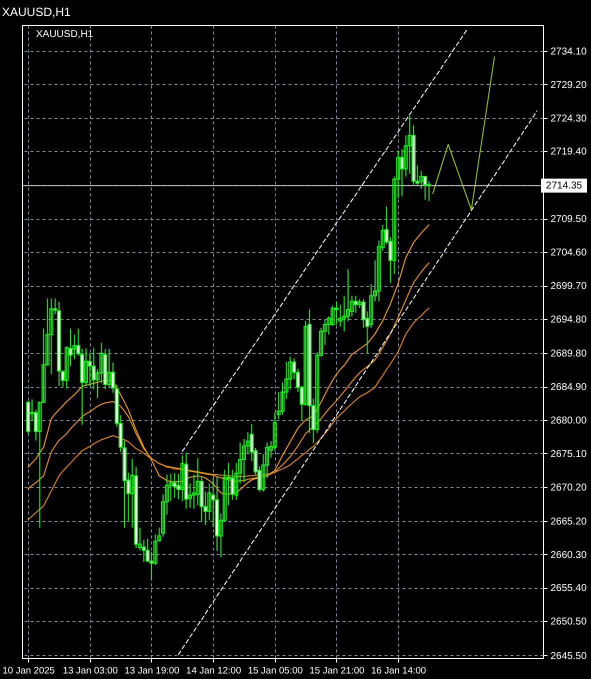 The width and height of the screenshot is (591, 679). I want to click on y-tick-label: 2684.90, so click(569, 388).